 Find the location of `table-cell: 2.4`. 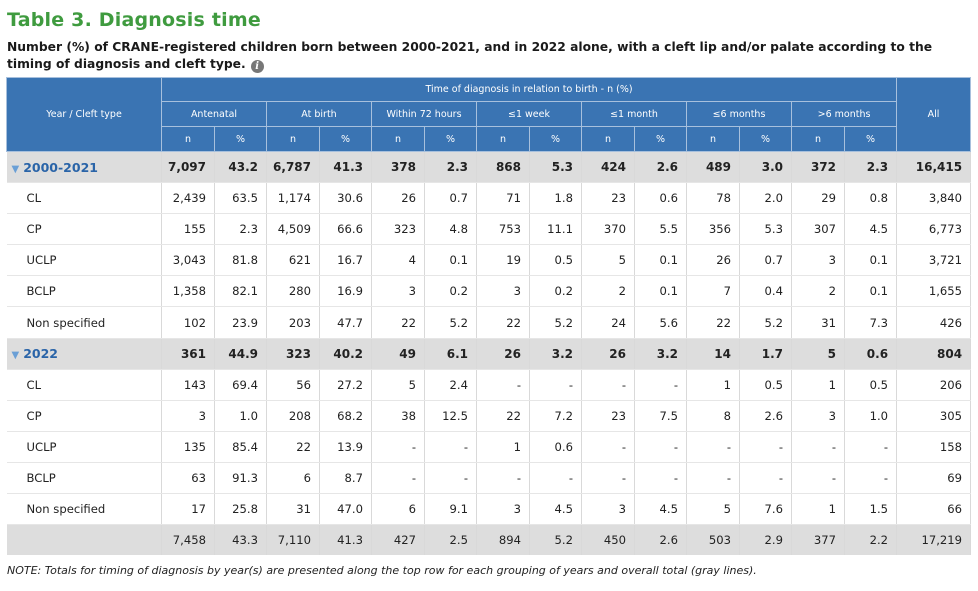

table-cell: 2.4 is located at coordinates (450, 385).